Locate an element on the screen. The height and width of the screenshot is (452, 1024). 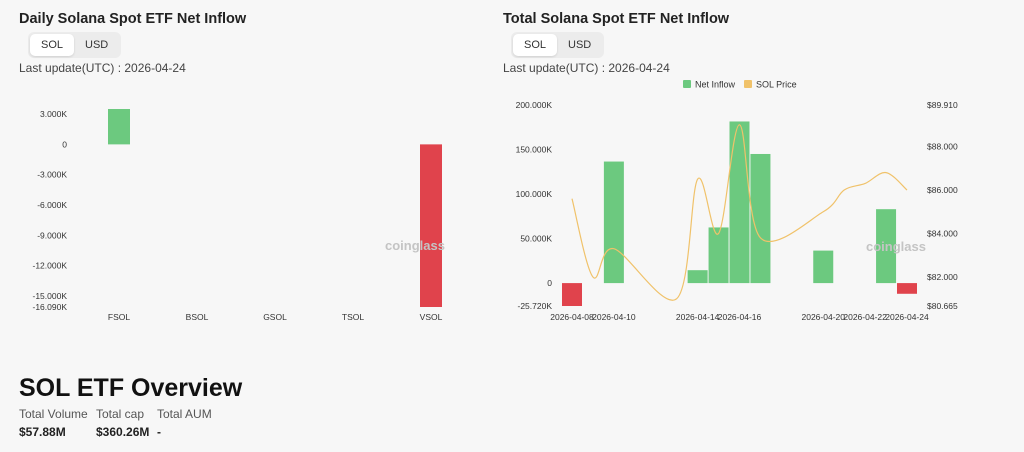
right-y-right-tick-label: $88.000 is located at coordinates (942, 147).